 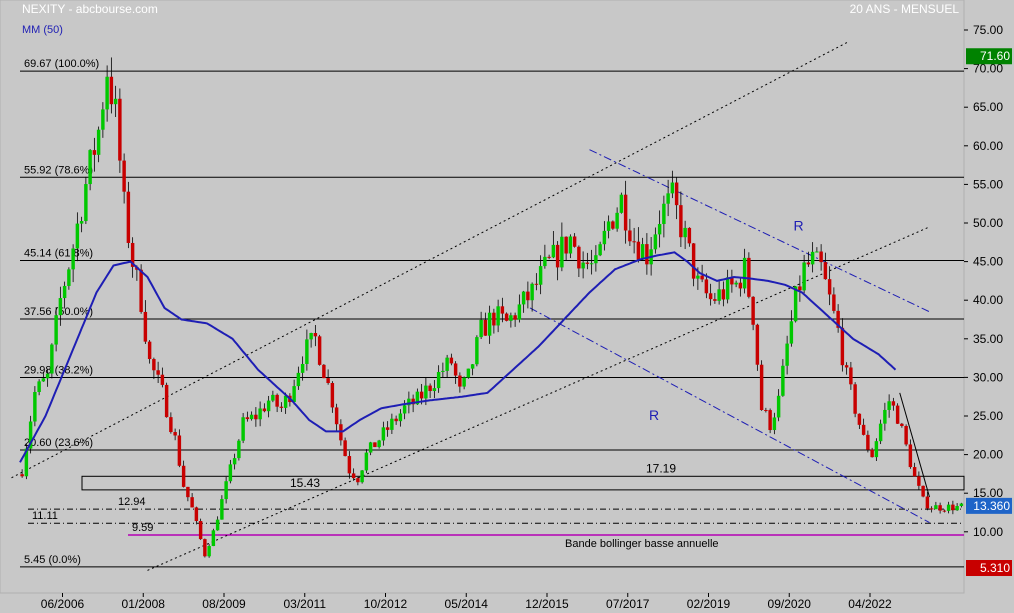 What do you see at coordinates (988, 107) in the screenshot?
I see `y-tick-label: 65.00` at bounding box center [988, 107].